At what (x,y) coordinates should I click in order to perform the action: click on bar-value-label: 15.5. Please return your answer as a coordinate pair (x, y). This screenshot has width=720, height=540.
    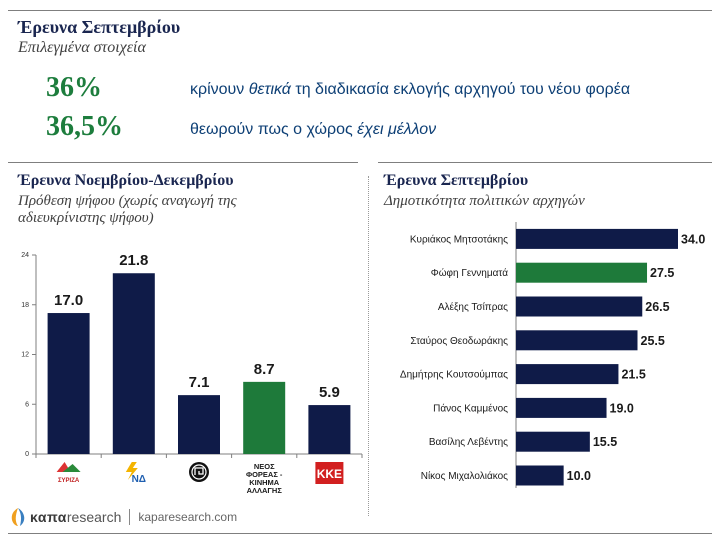
    Looking at the image, I should click on (605, 442).